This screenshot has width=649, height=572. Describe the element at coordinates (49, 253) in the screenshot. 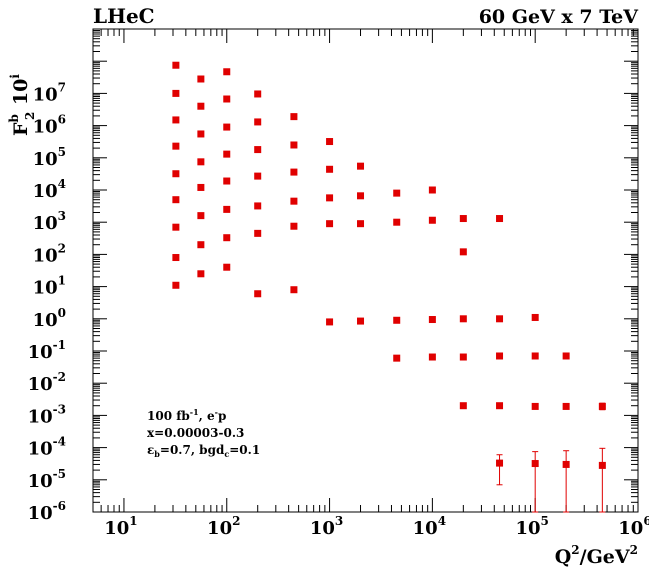

I see `y-tick-label: 10²` at that location.